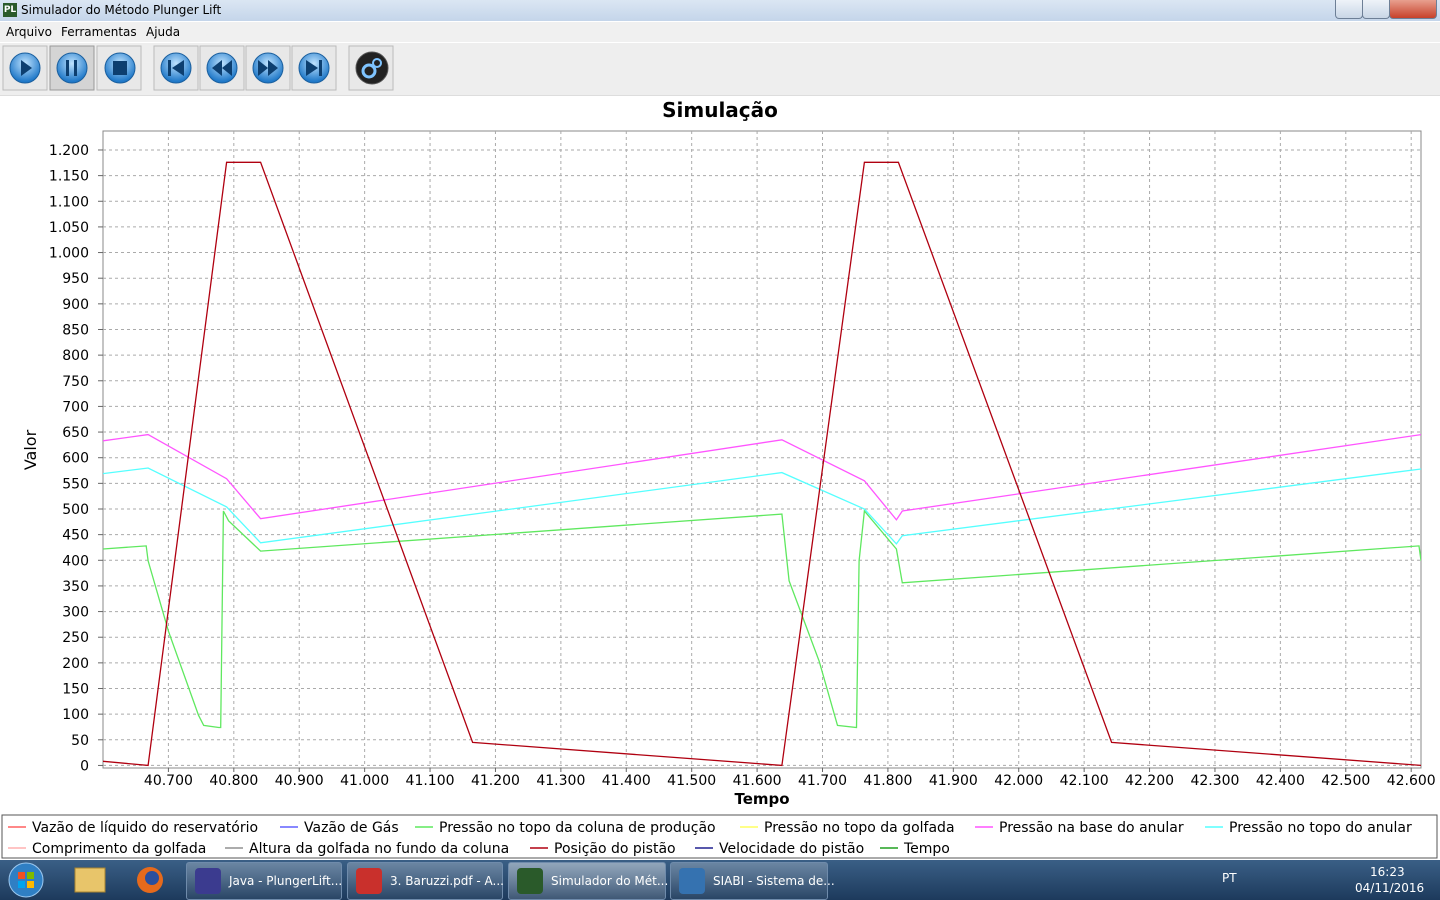 The width and height of the screenshot is (1440, 900). What do you see at coordinates (887, 781) in the screenshot?
I see `x-tick-label: 41.800` at bounding box center [887, 781].